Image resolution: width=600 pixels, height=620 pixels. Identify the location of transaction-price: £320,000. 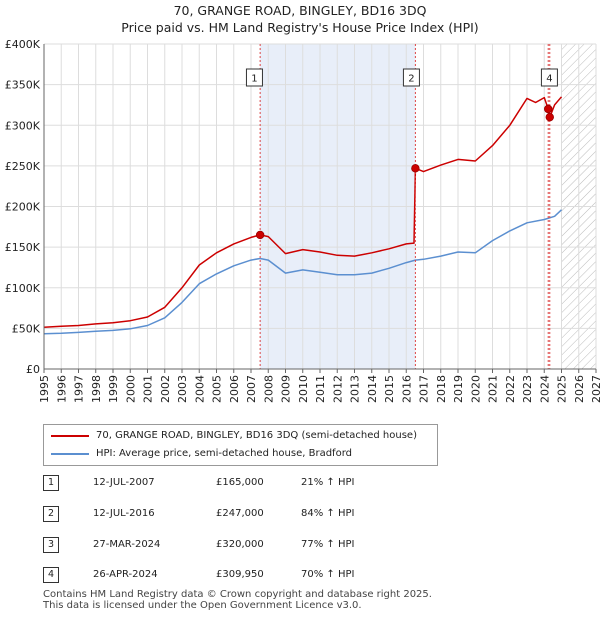
(240, 544).